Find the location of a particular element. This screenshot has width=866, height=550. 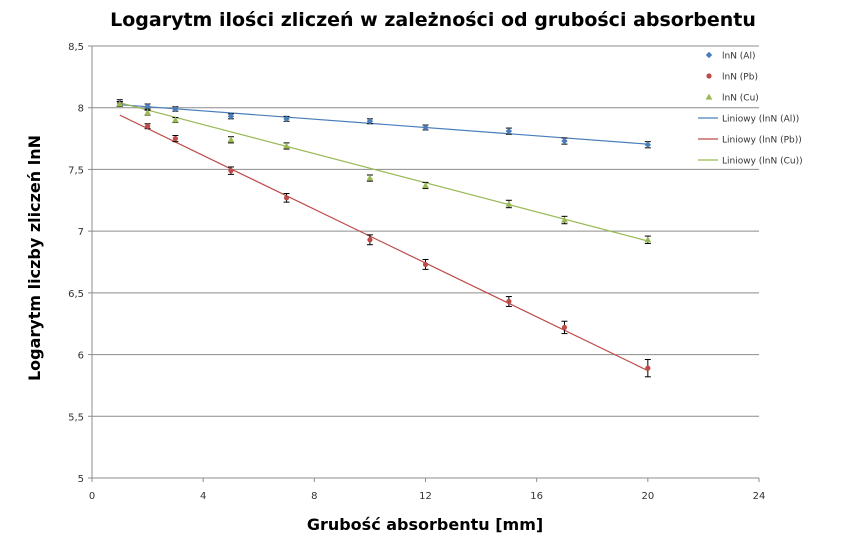

legend-label: lnN (Al) is located at coordinates (738, 57).